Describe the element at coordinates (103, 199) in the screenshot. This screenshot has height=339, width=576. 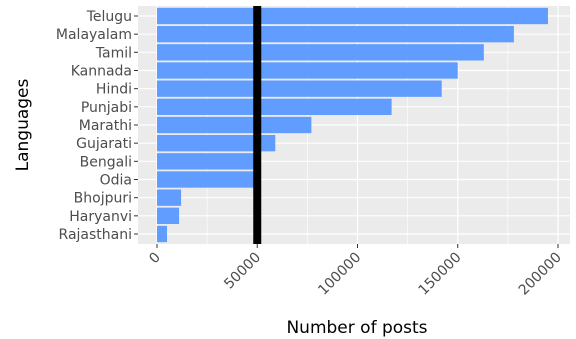
I see `y-tick-label: Bhojpuri` at that location.